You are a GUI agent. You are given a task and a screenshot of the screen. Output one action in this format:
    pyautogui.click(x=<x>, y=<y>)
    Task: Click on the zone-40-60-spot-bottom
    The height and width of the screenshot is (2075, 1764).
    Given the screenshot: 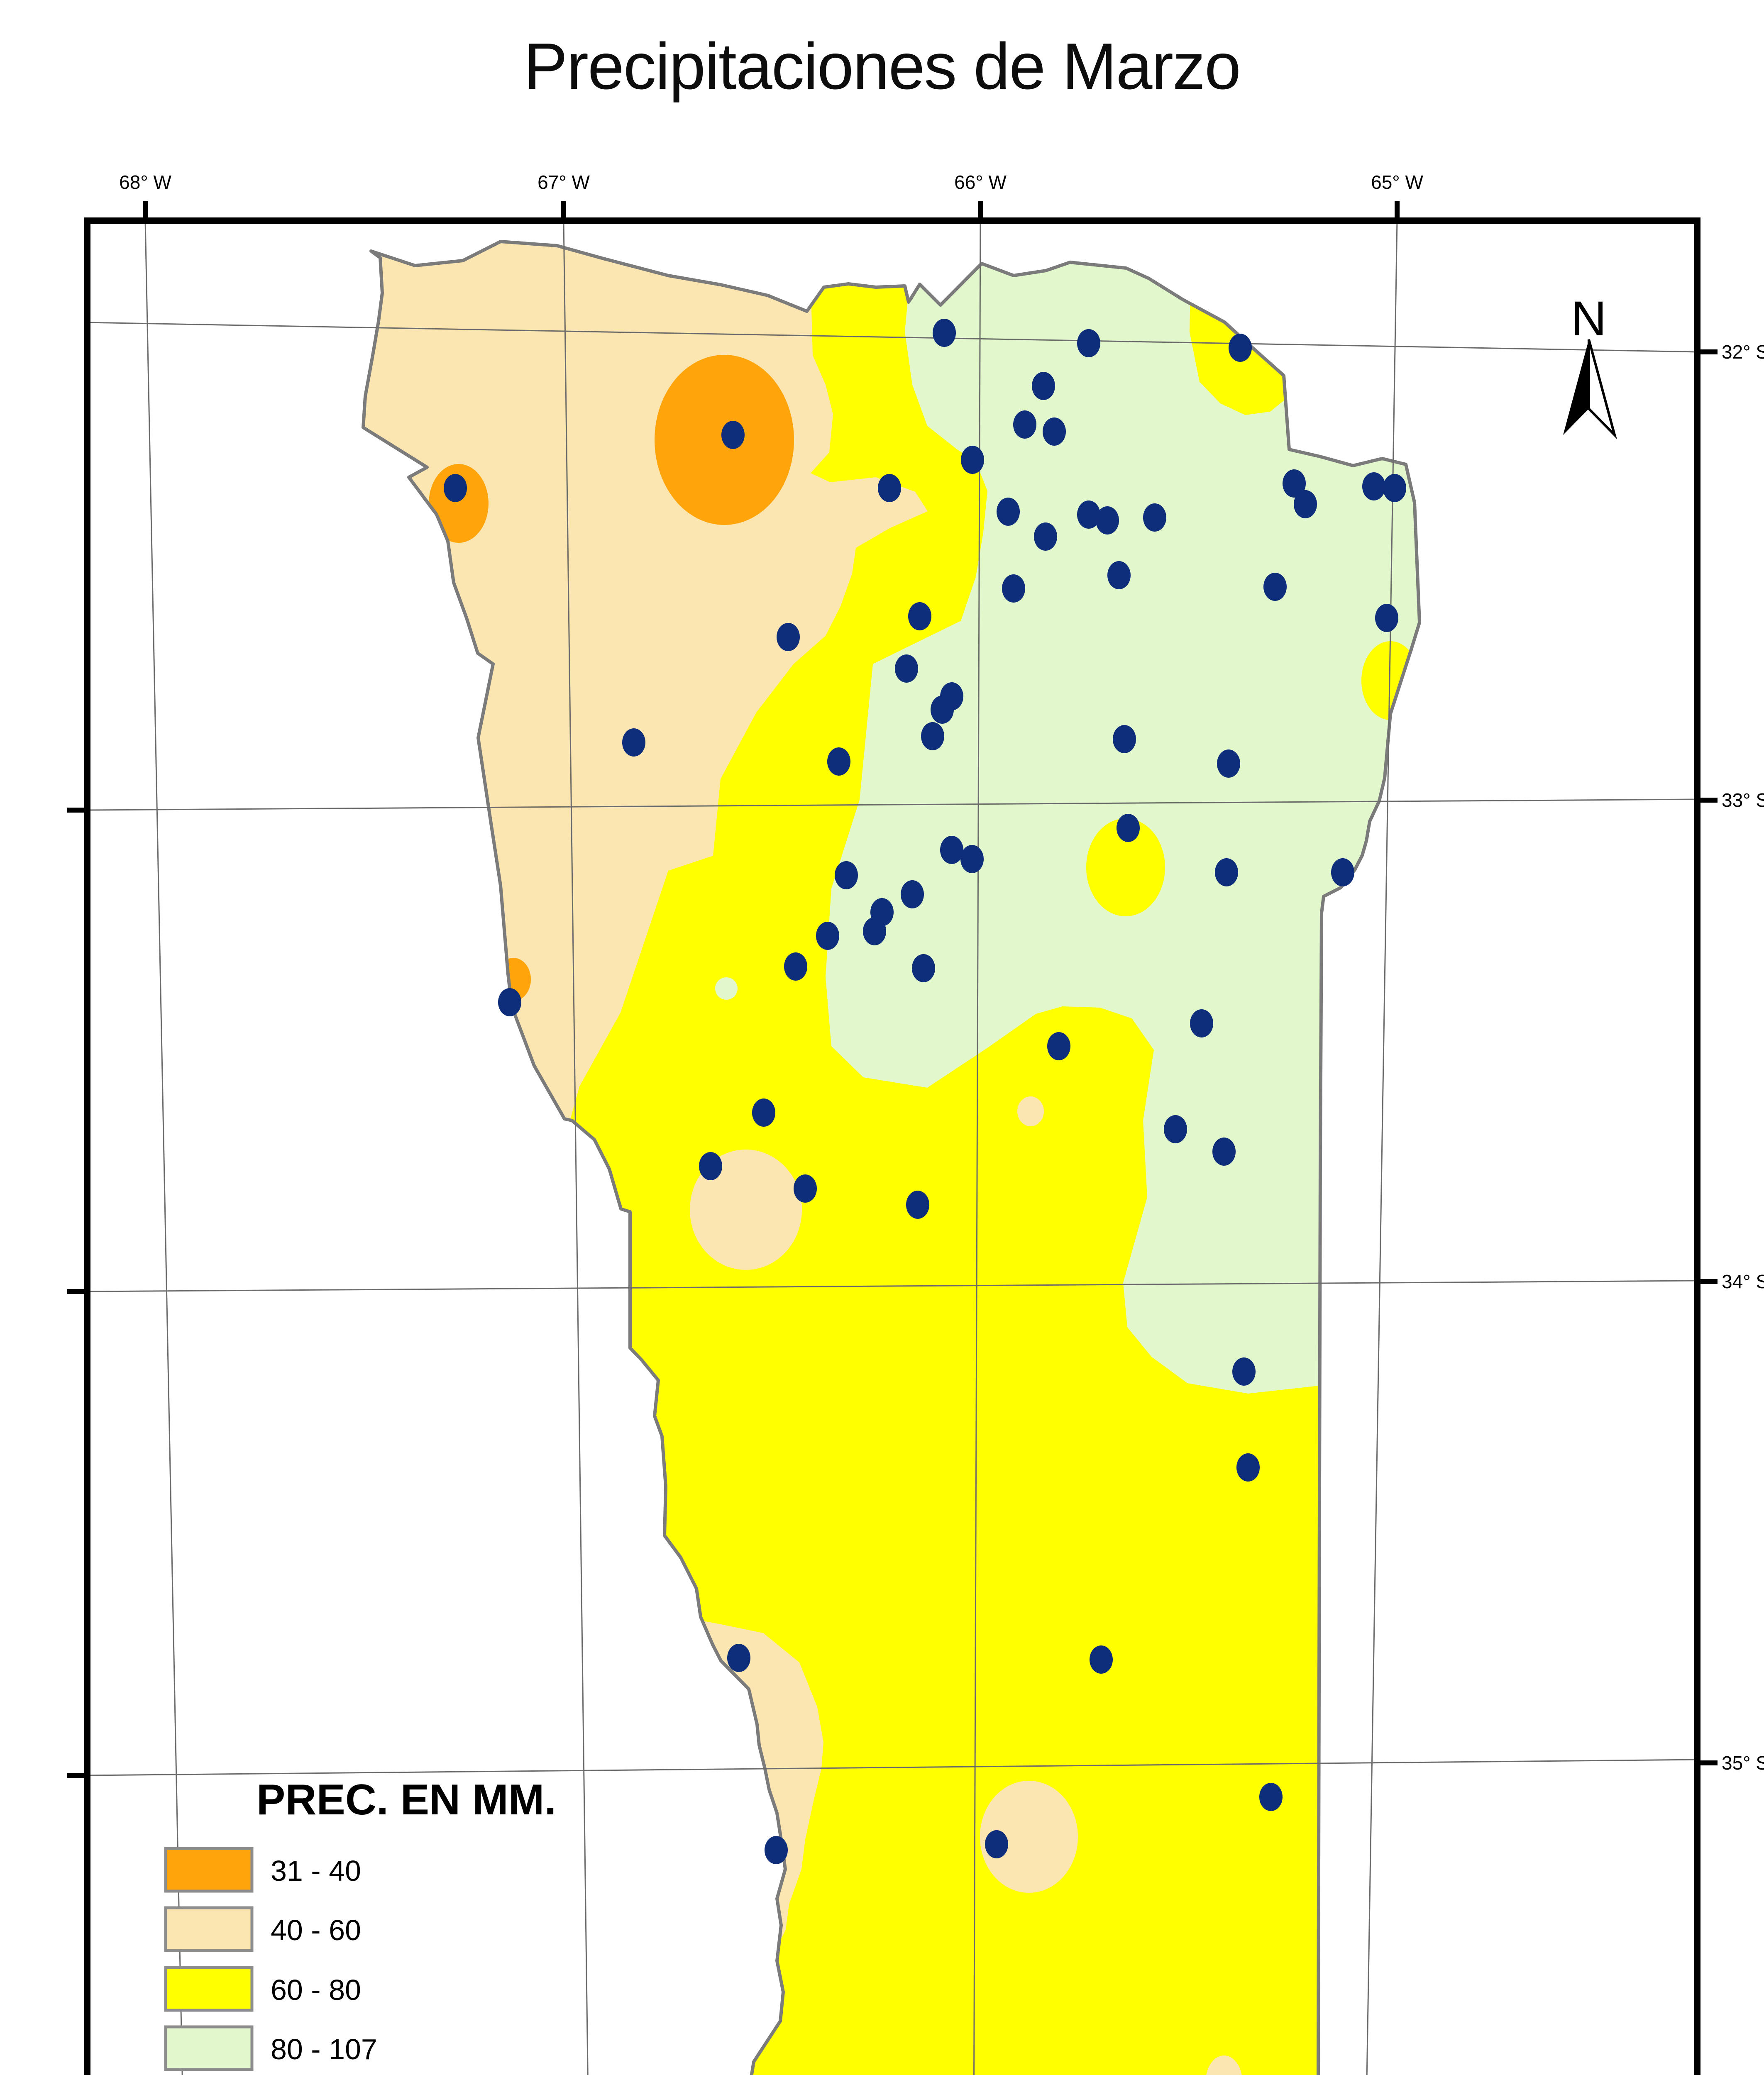 What is the action you would take?
    pyautogui.click(x=1224, y=2065)
    